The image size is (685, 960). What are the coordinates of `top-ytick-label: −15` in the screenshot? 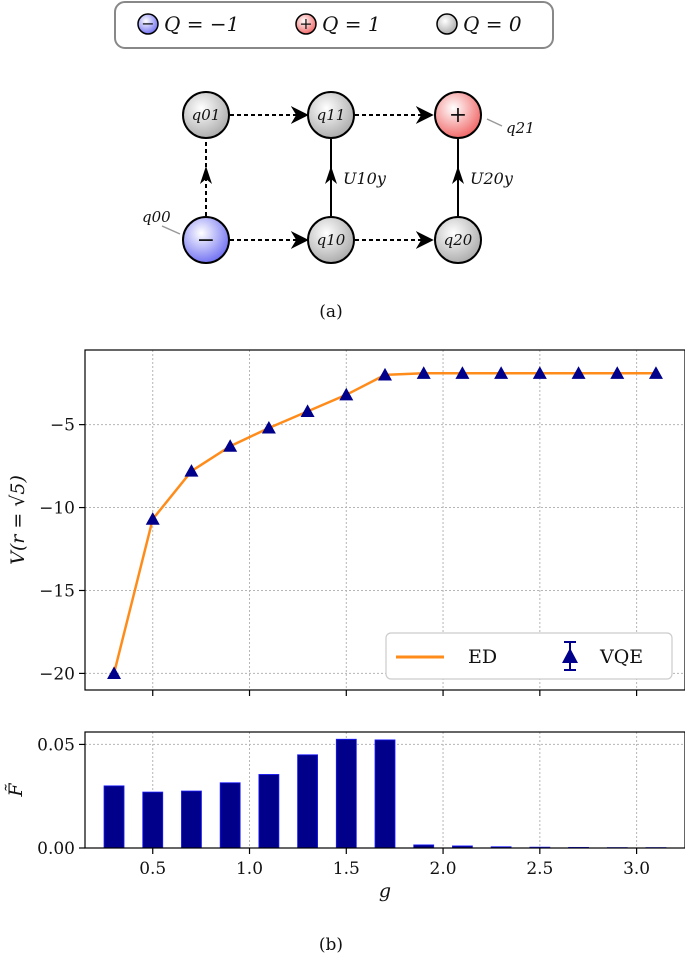 It's located at (57, 591).